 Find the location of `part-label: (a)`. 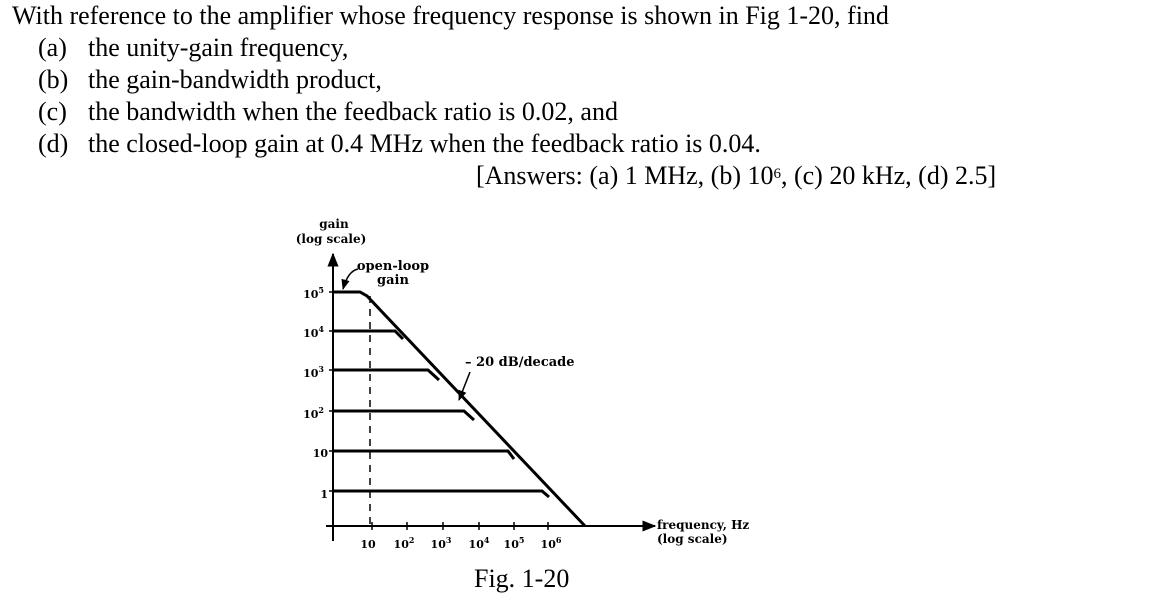

part-label: (a) is located at coordinates (52, 47).